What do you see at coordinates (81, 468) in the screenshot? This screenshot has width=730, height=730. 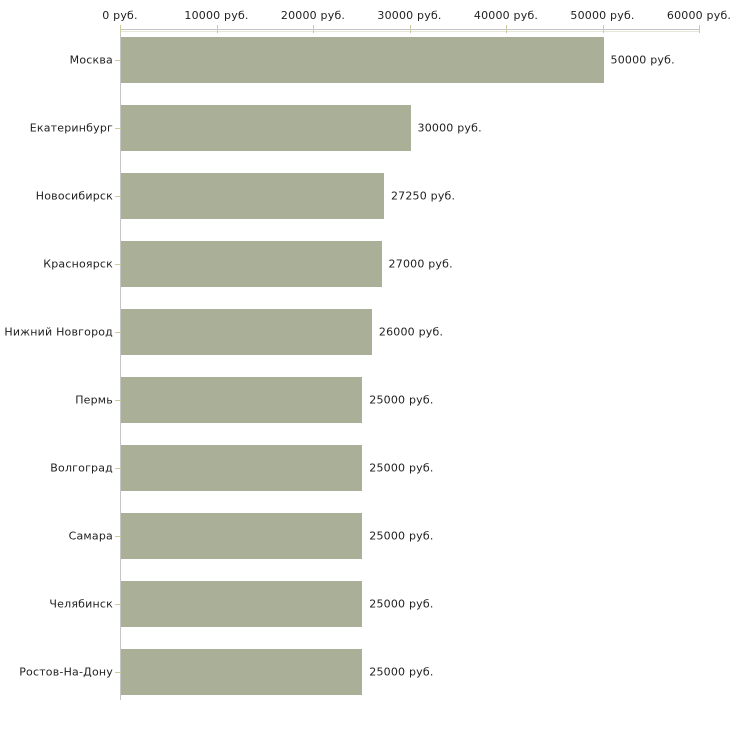 I see `category-label: Волгоград` at bounding box center [81, 468].